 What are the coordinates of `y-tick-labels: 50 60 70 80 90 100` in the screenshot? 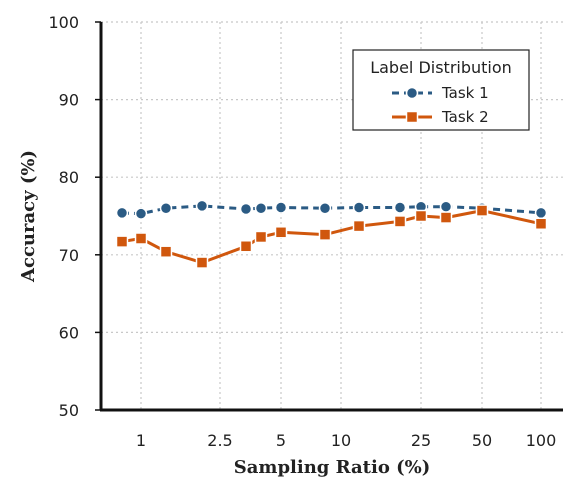 It's located at (74, 216).